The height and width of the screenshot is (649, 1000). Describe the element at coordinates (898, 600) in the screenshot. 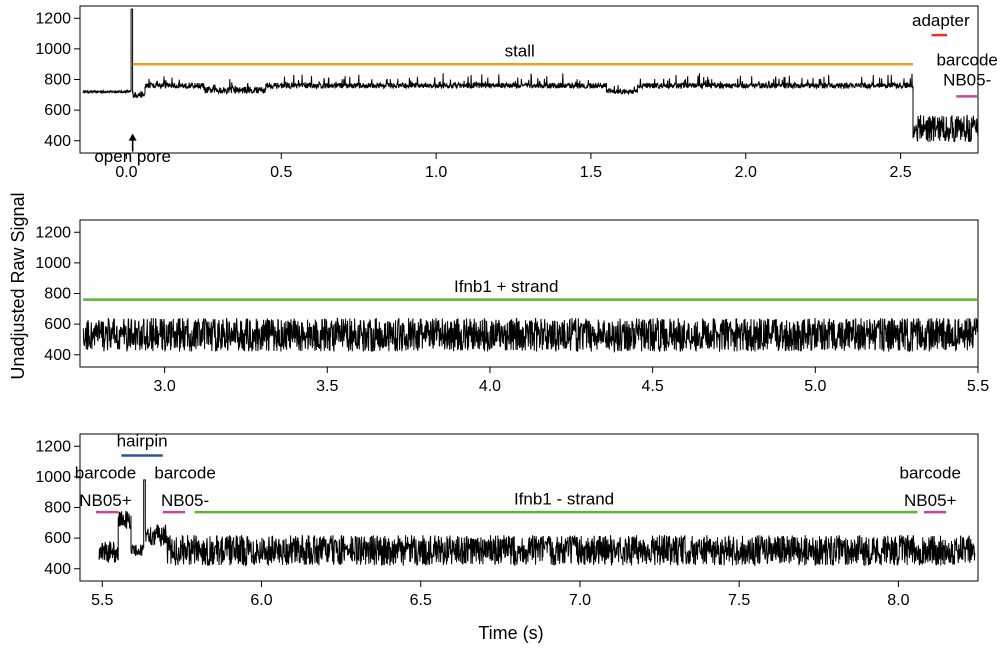

I see `x-tick-label: 8.0` at that location.